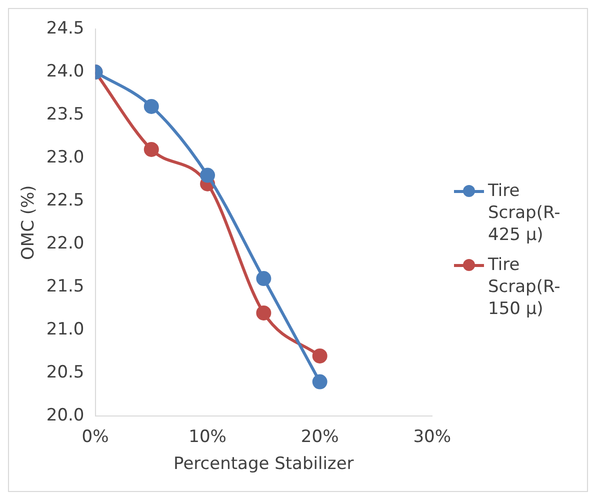  What do you see at coordinates (525, 287) in the screenshot?
I see `legend-label: Tire Scrap(R-150 μ)` at bounding box center [525, 287].